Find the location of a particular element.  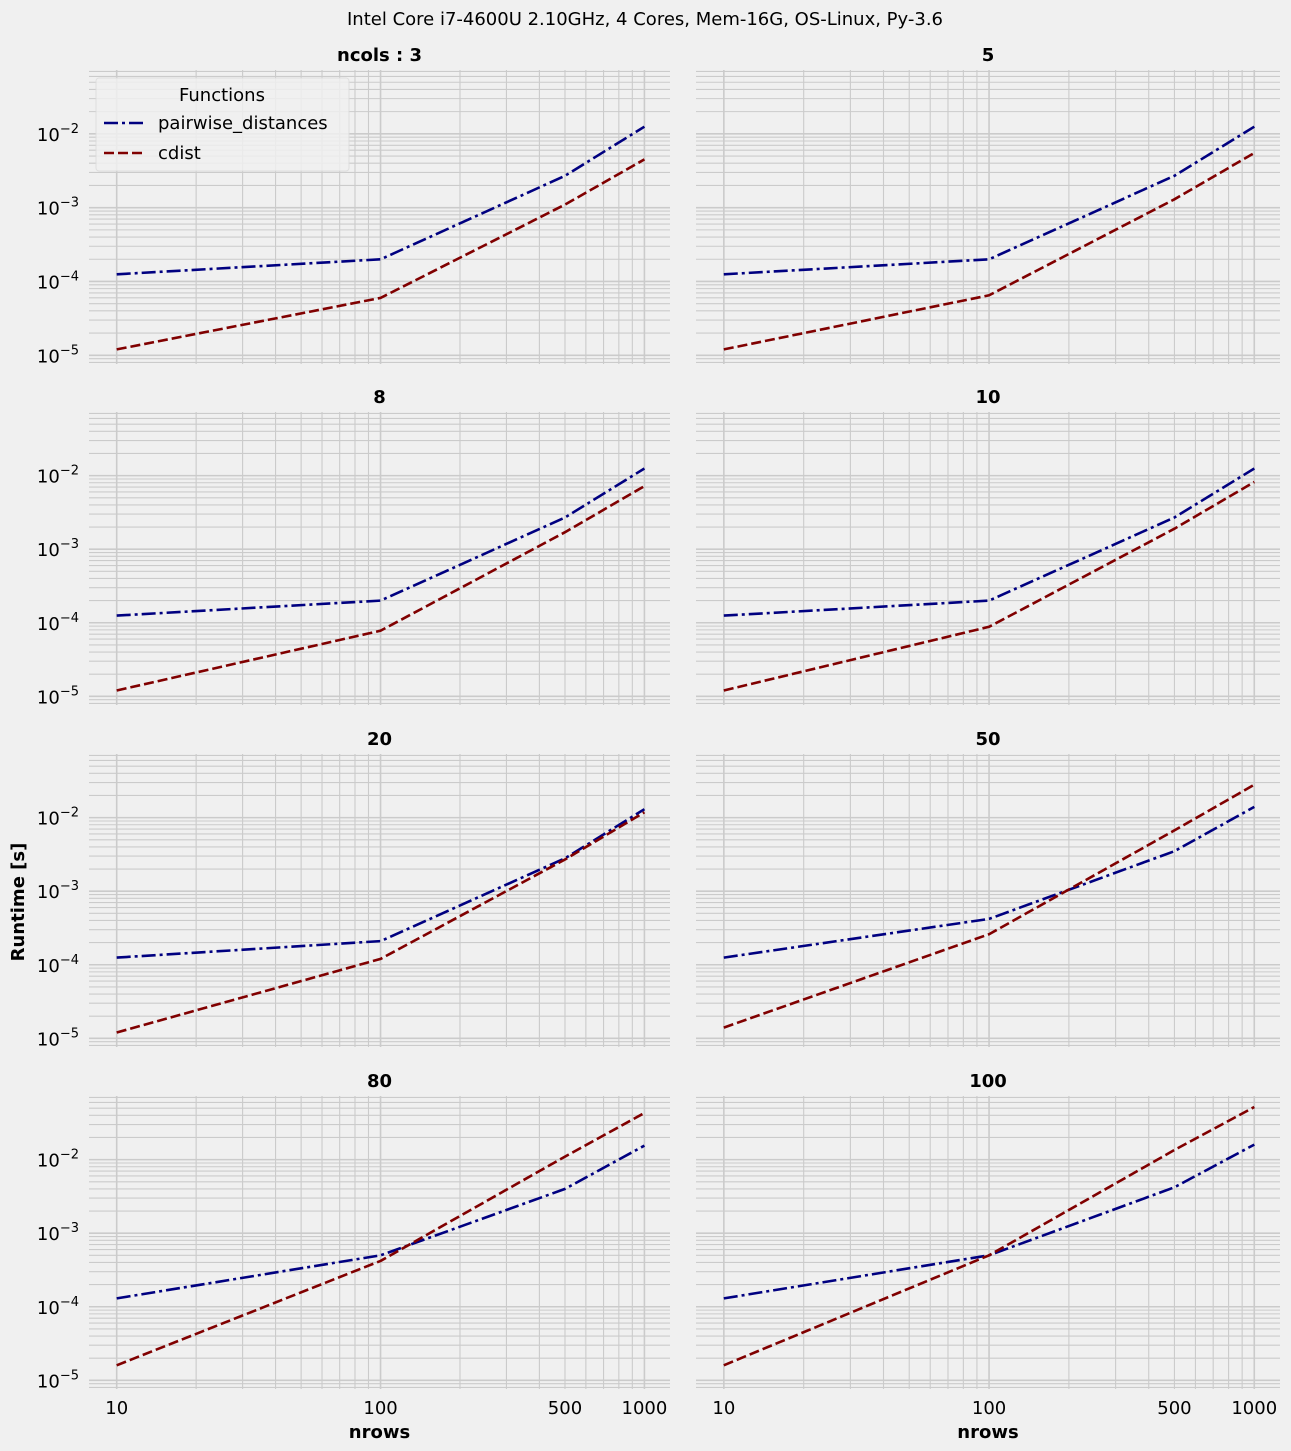

panel-title: 5 is located at coordinates (988, 55).